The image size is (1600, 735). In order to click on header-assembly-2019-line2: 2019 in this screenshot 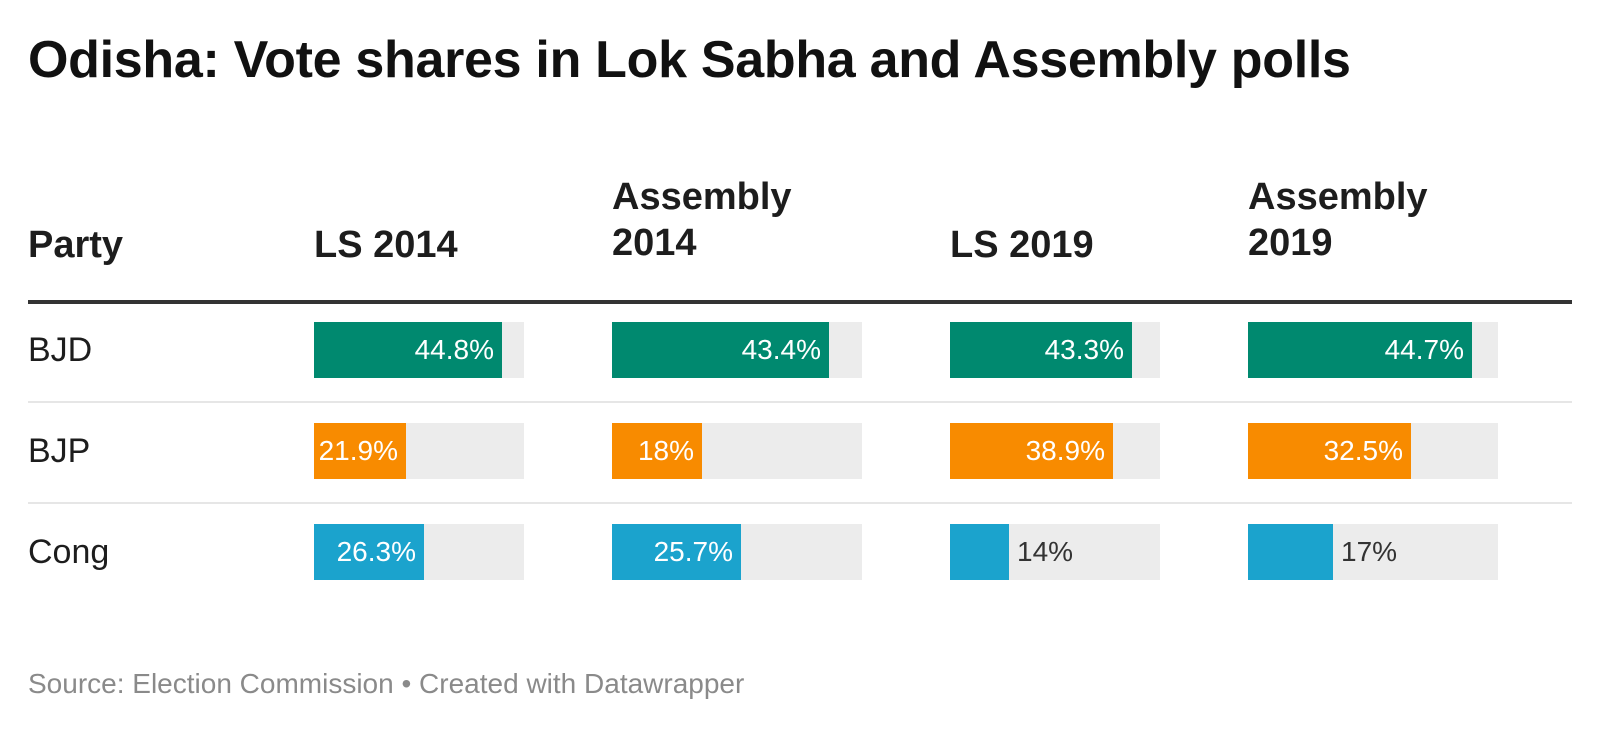, I will do `click(1290, 243)`.